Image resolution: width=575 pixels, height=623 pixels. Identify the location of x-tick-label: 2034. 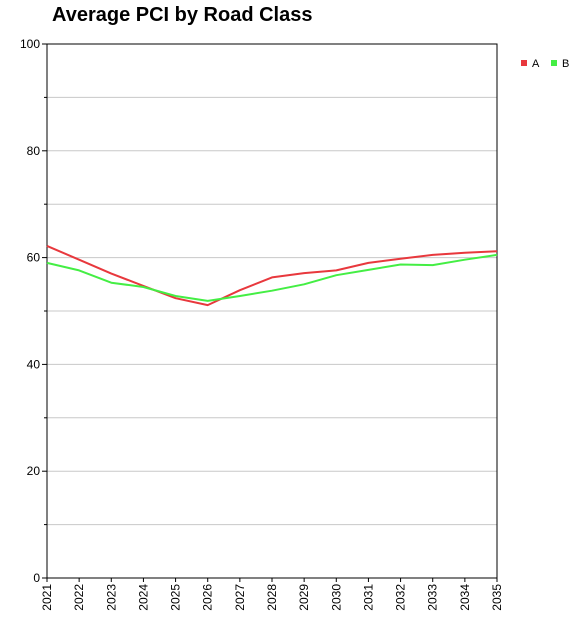
(465, 597).